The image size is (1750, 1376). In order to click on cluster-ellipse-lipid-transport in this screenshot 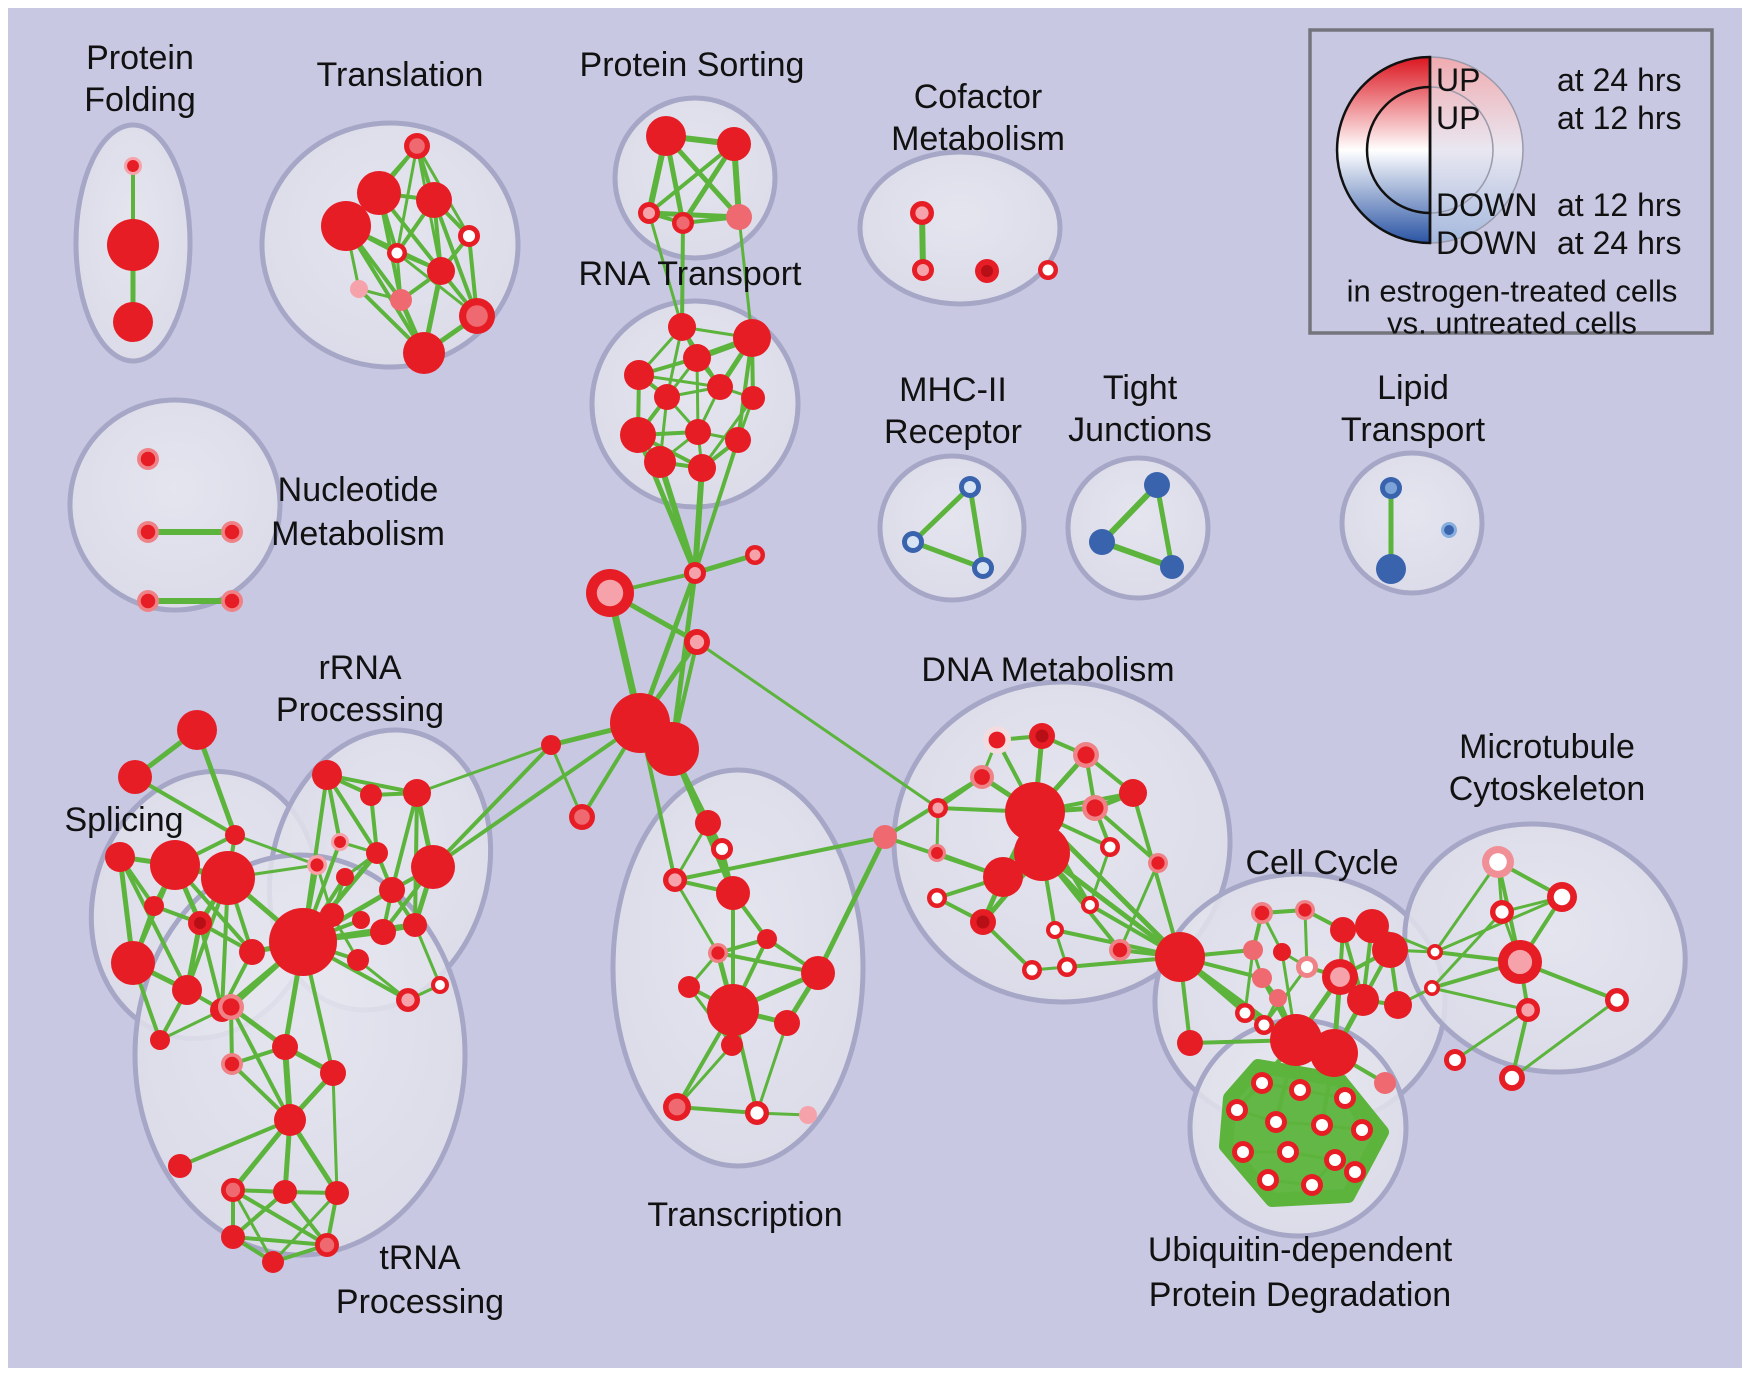, I will do `click(1412, 523)`.